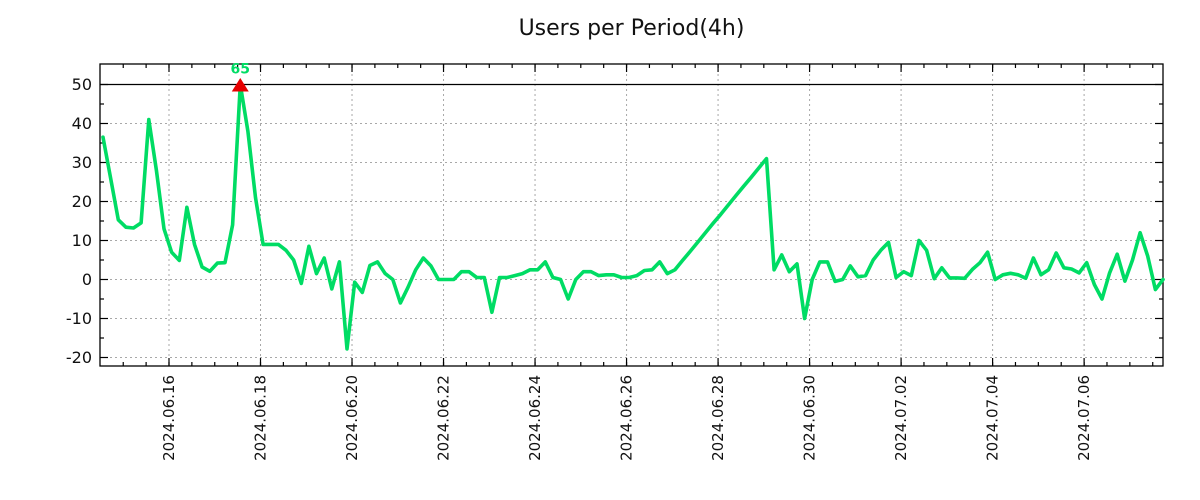 The image size is (1200, 500). What do you see at coordinates (992, 418) in the screenshot?
I see `x-tick-label: 2024.07.04` at bounding box center [992, 418].